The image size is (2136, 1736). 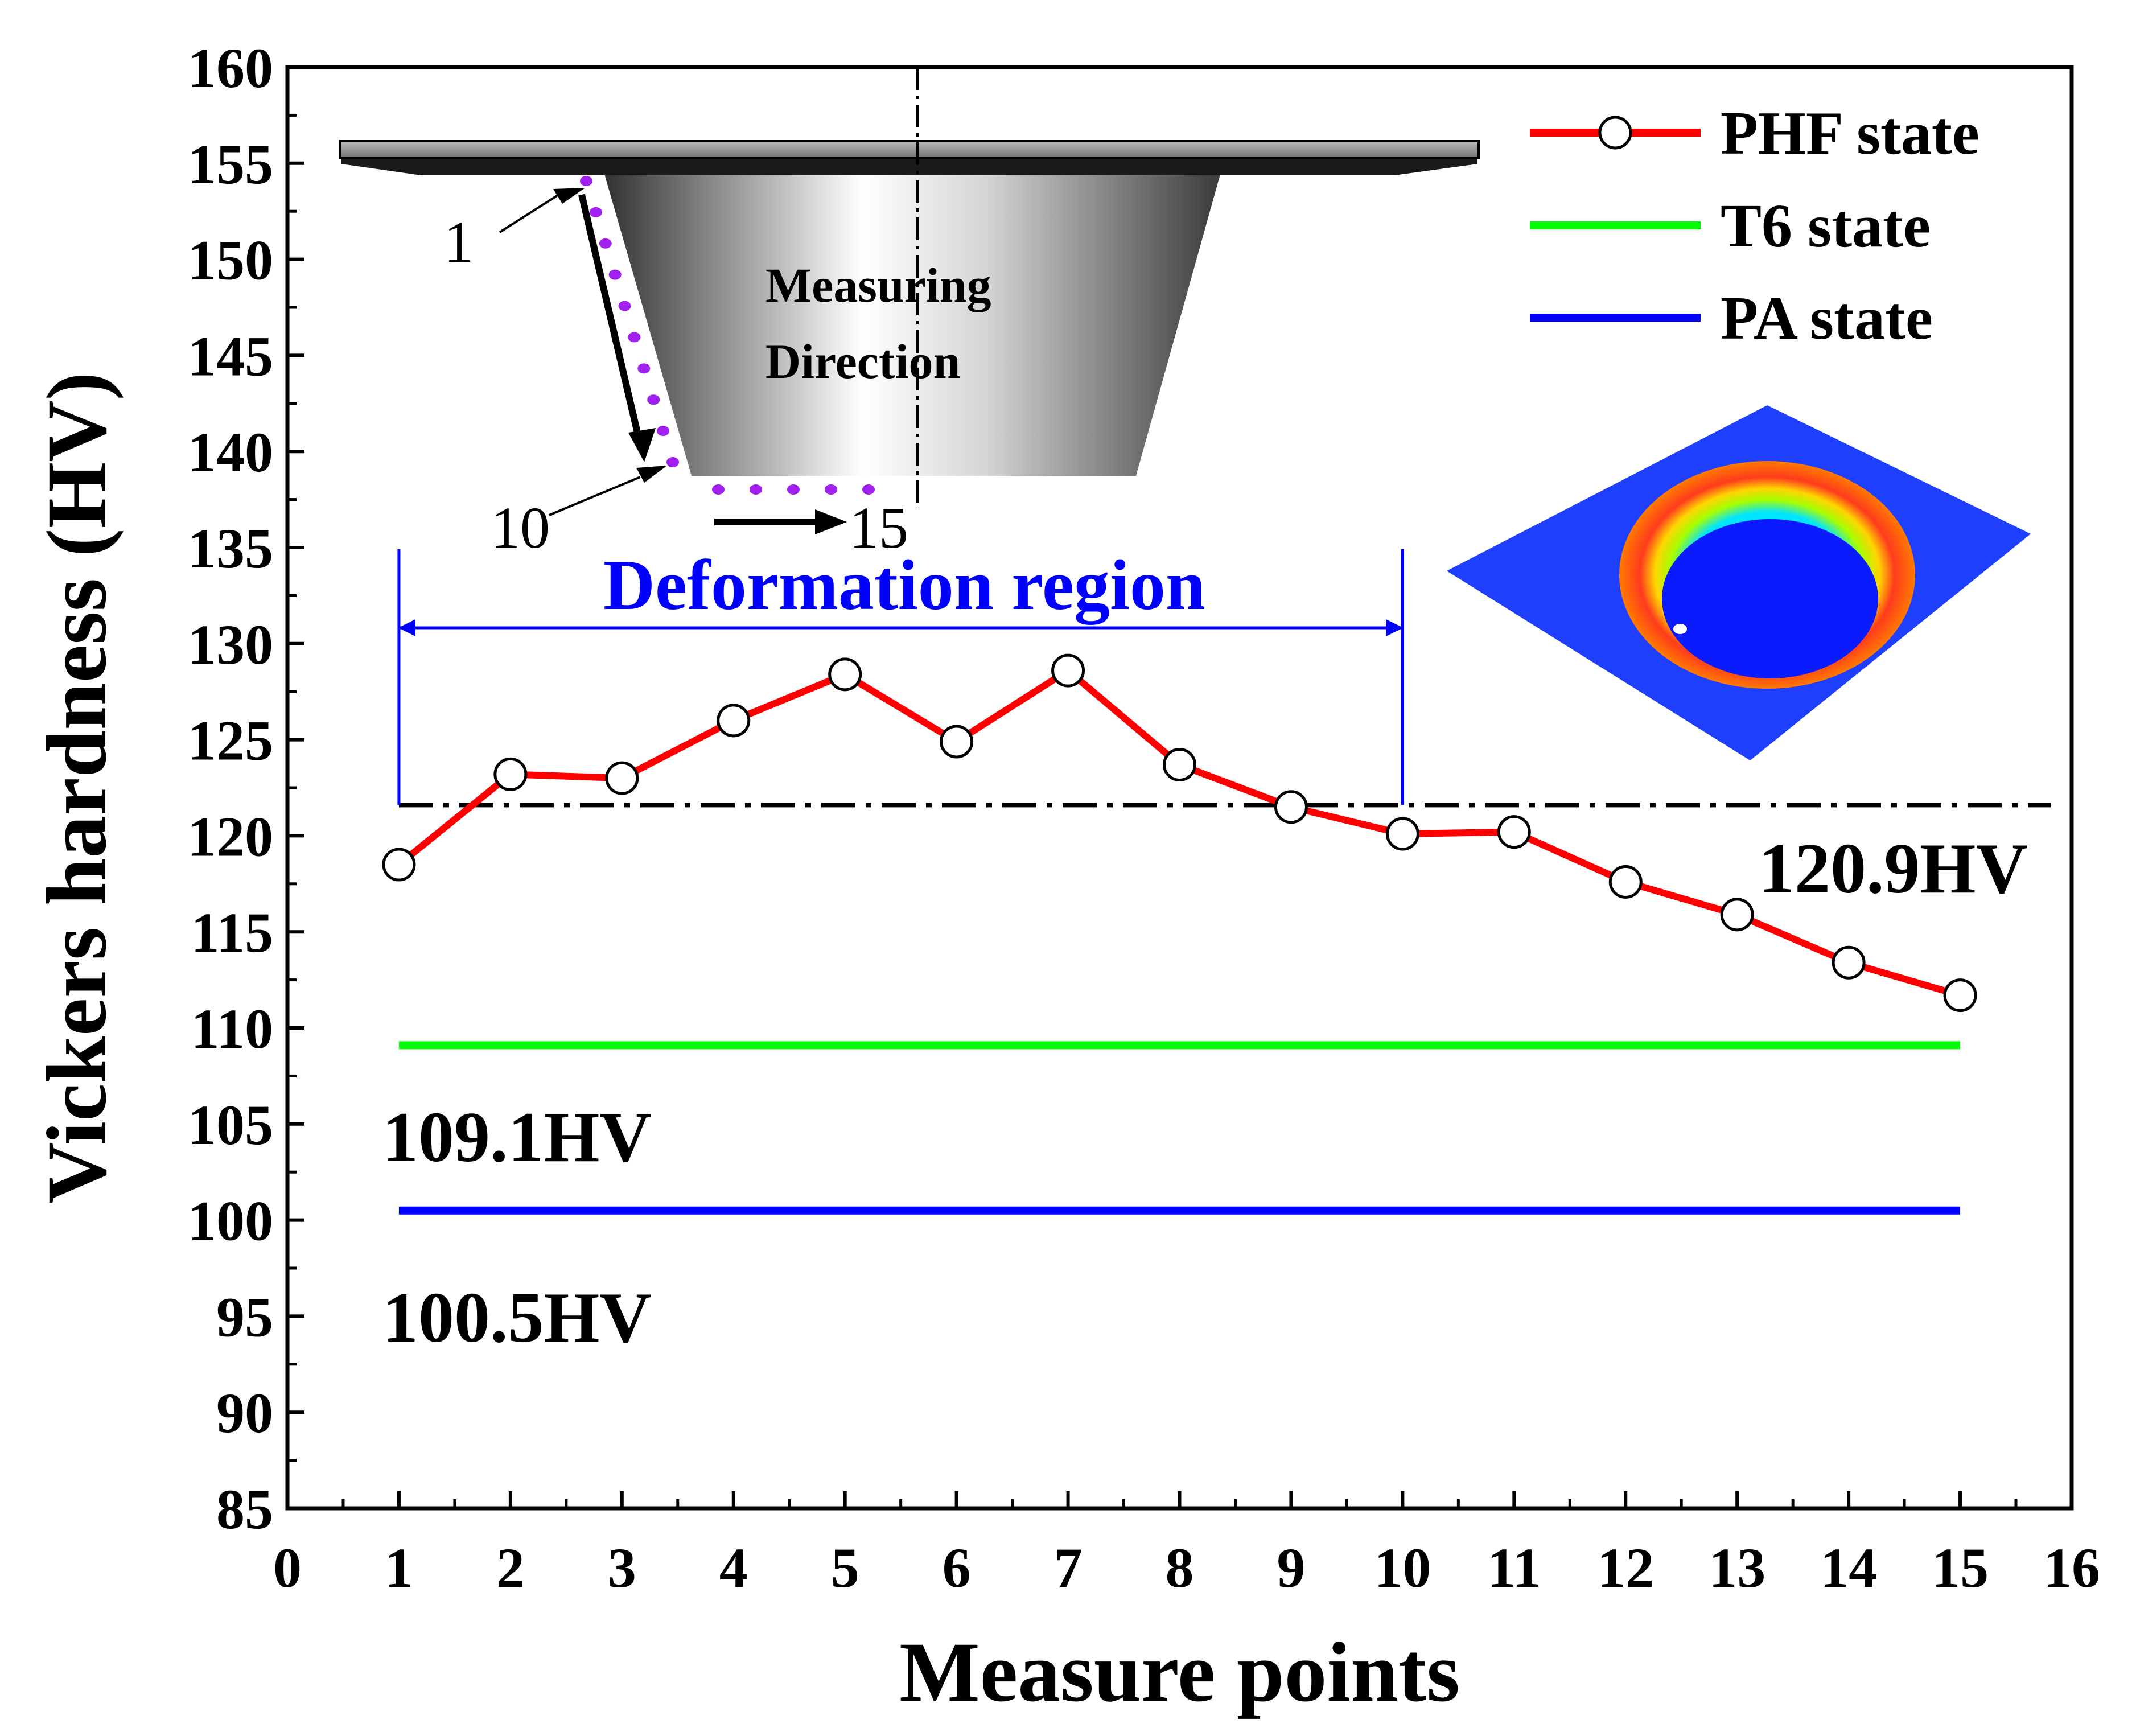 I want to click on y-tick-label: 85, so click(x=244, y=1509).